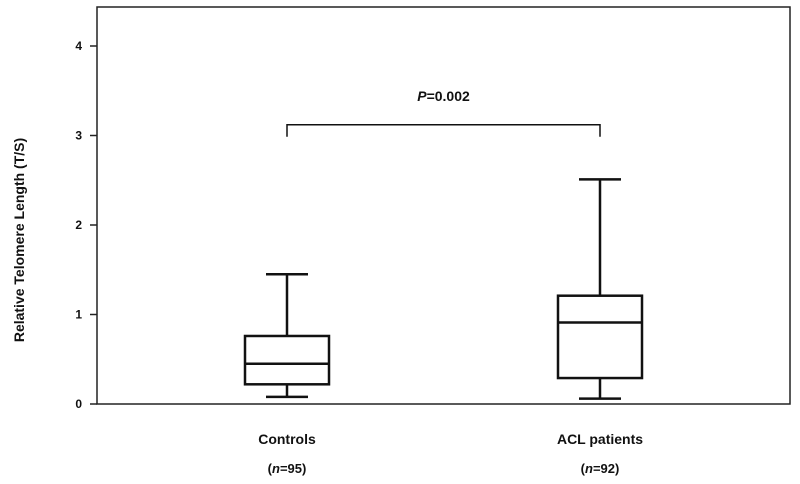 The image size is (800, 484). Describe the element at coordinates (443, 130) in the screenshot. I see `significance-bracket` at that location.